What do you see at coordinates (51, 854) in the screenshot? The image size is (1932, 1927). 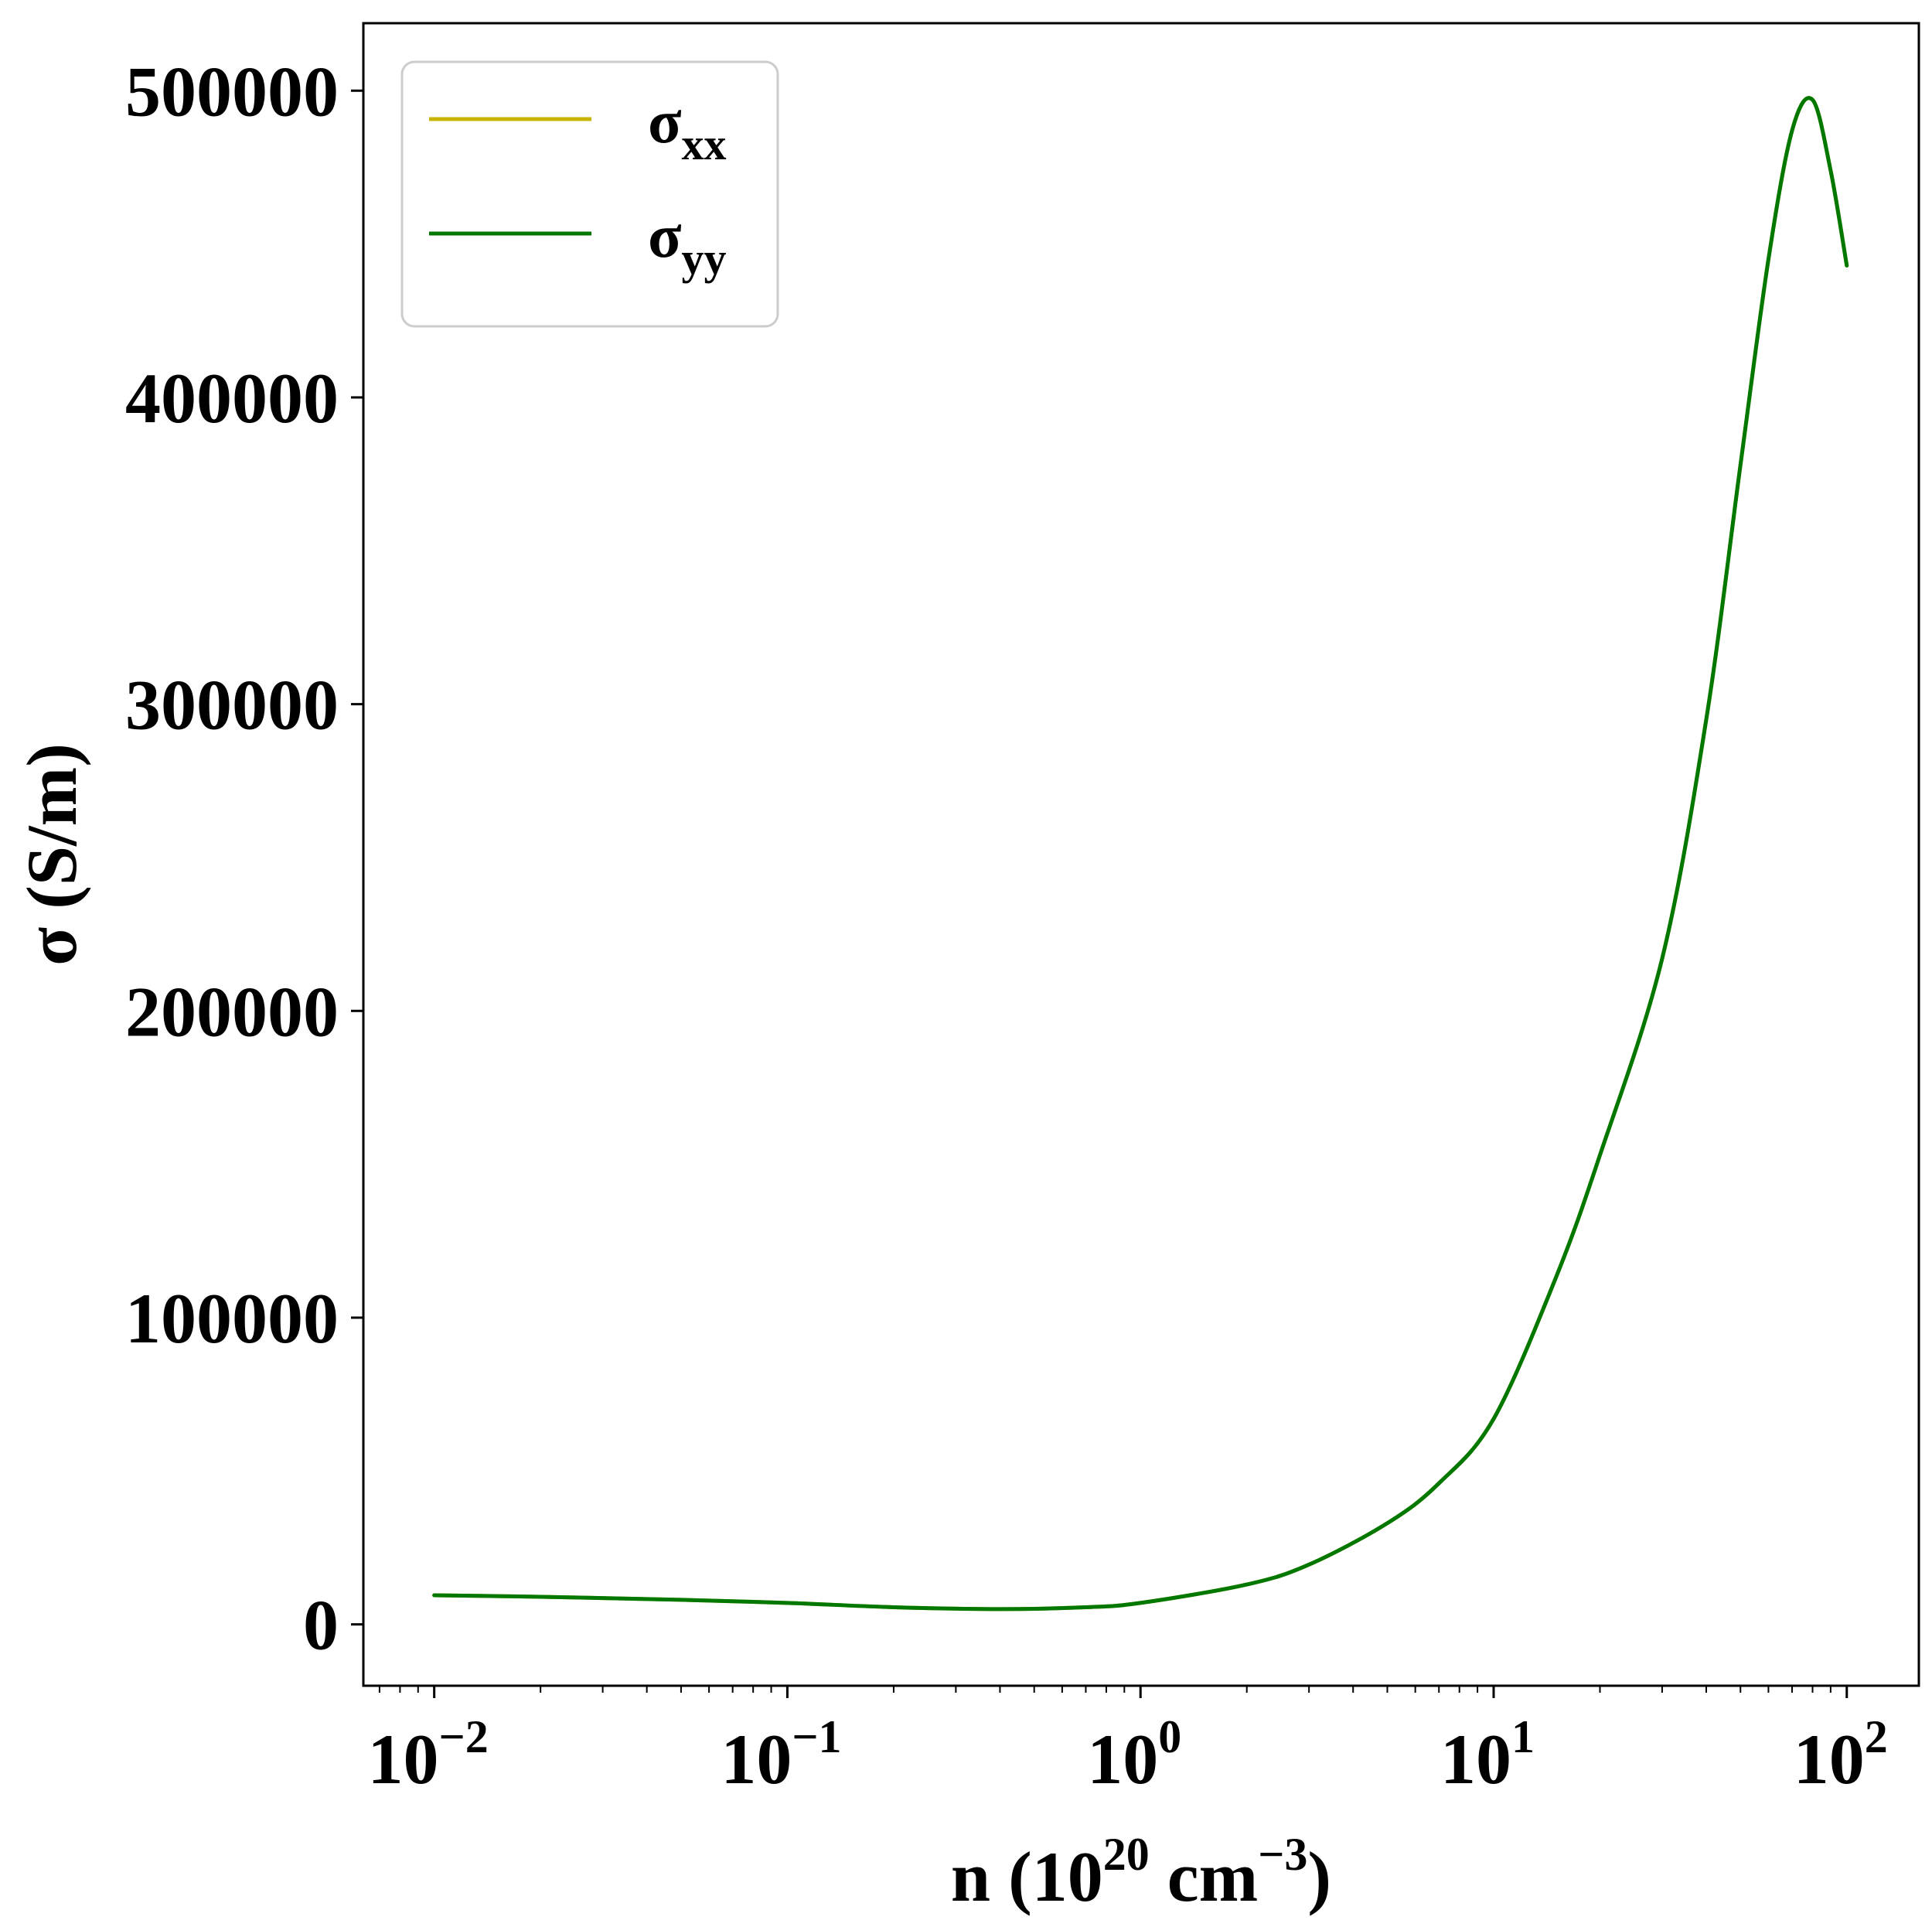 I see `y-axis-label: σ (S/m)` at bounding box center [51, 854].